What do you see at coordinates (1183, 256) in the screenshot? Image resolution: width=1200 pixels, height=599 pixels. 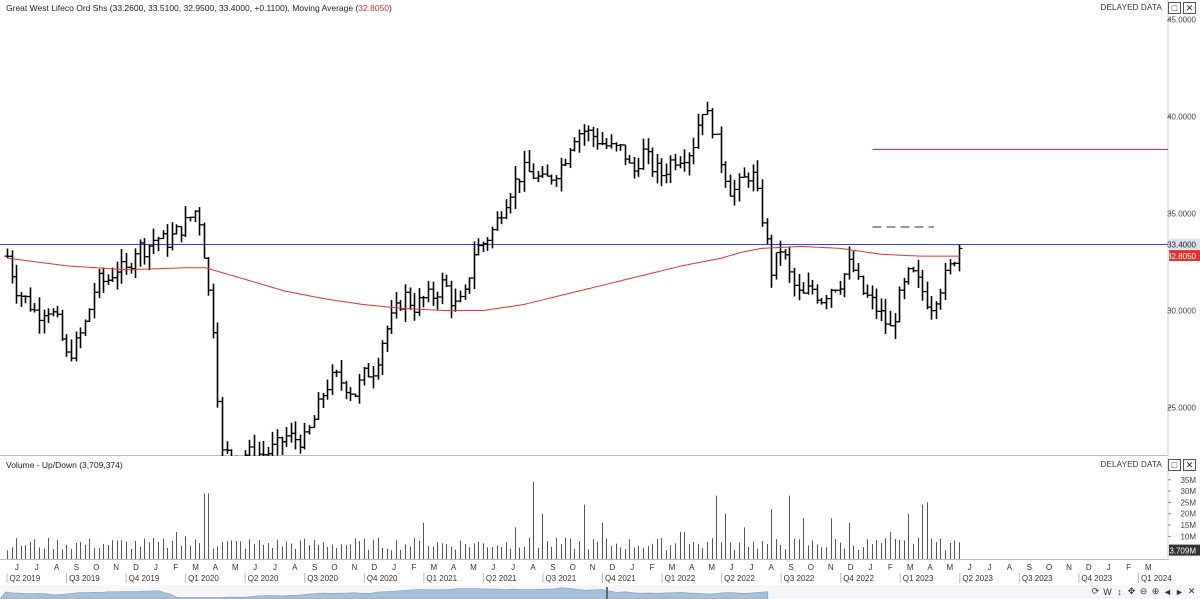 I see `moving-average-tag: 32.8050` at bounding box center [1183, 256].